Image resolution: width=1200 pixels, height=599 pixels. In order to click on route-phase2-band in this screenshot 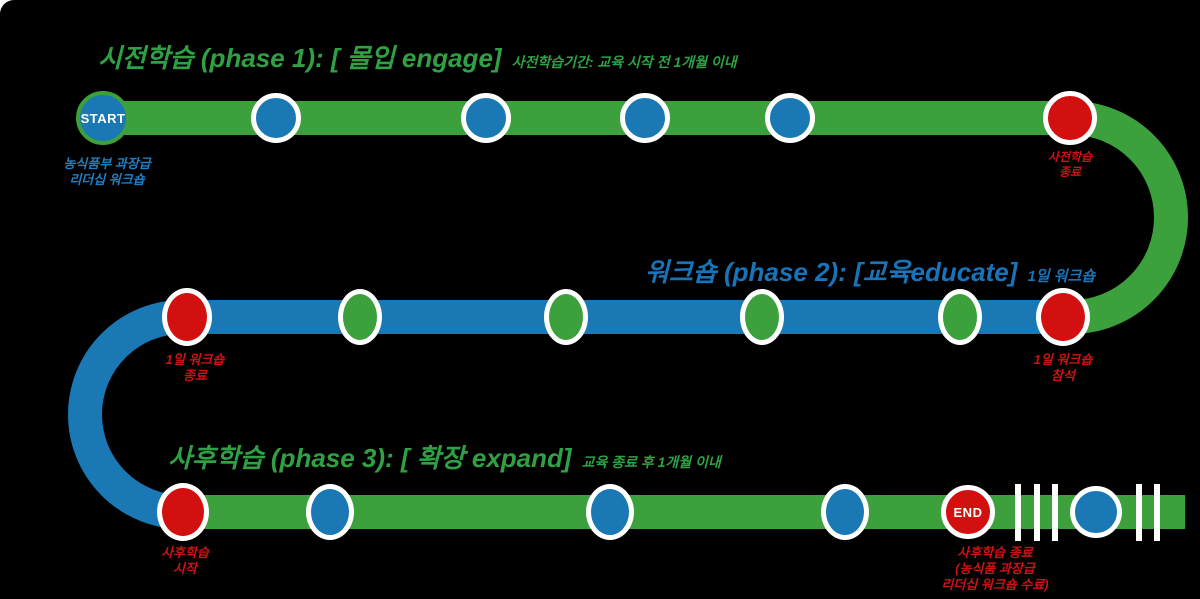, I will do `click(623, 317)`.